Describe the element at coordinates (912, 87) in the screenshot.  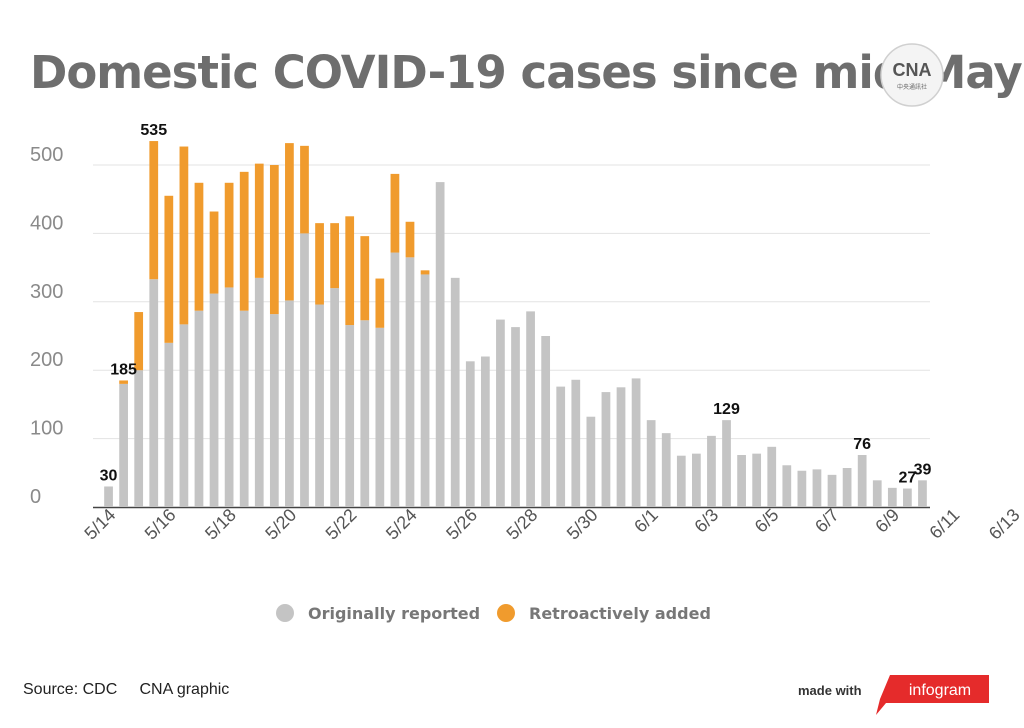
I see `svg-text: 中央通訊社` at that location.